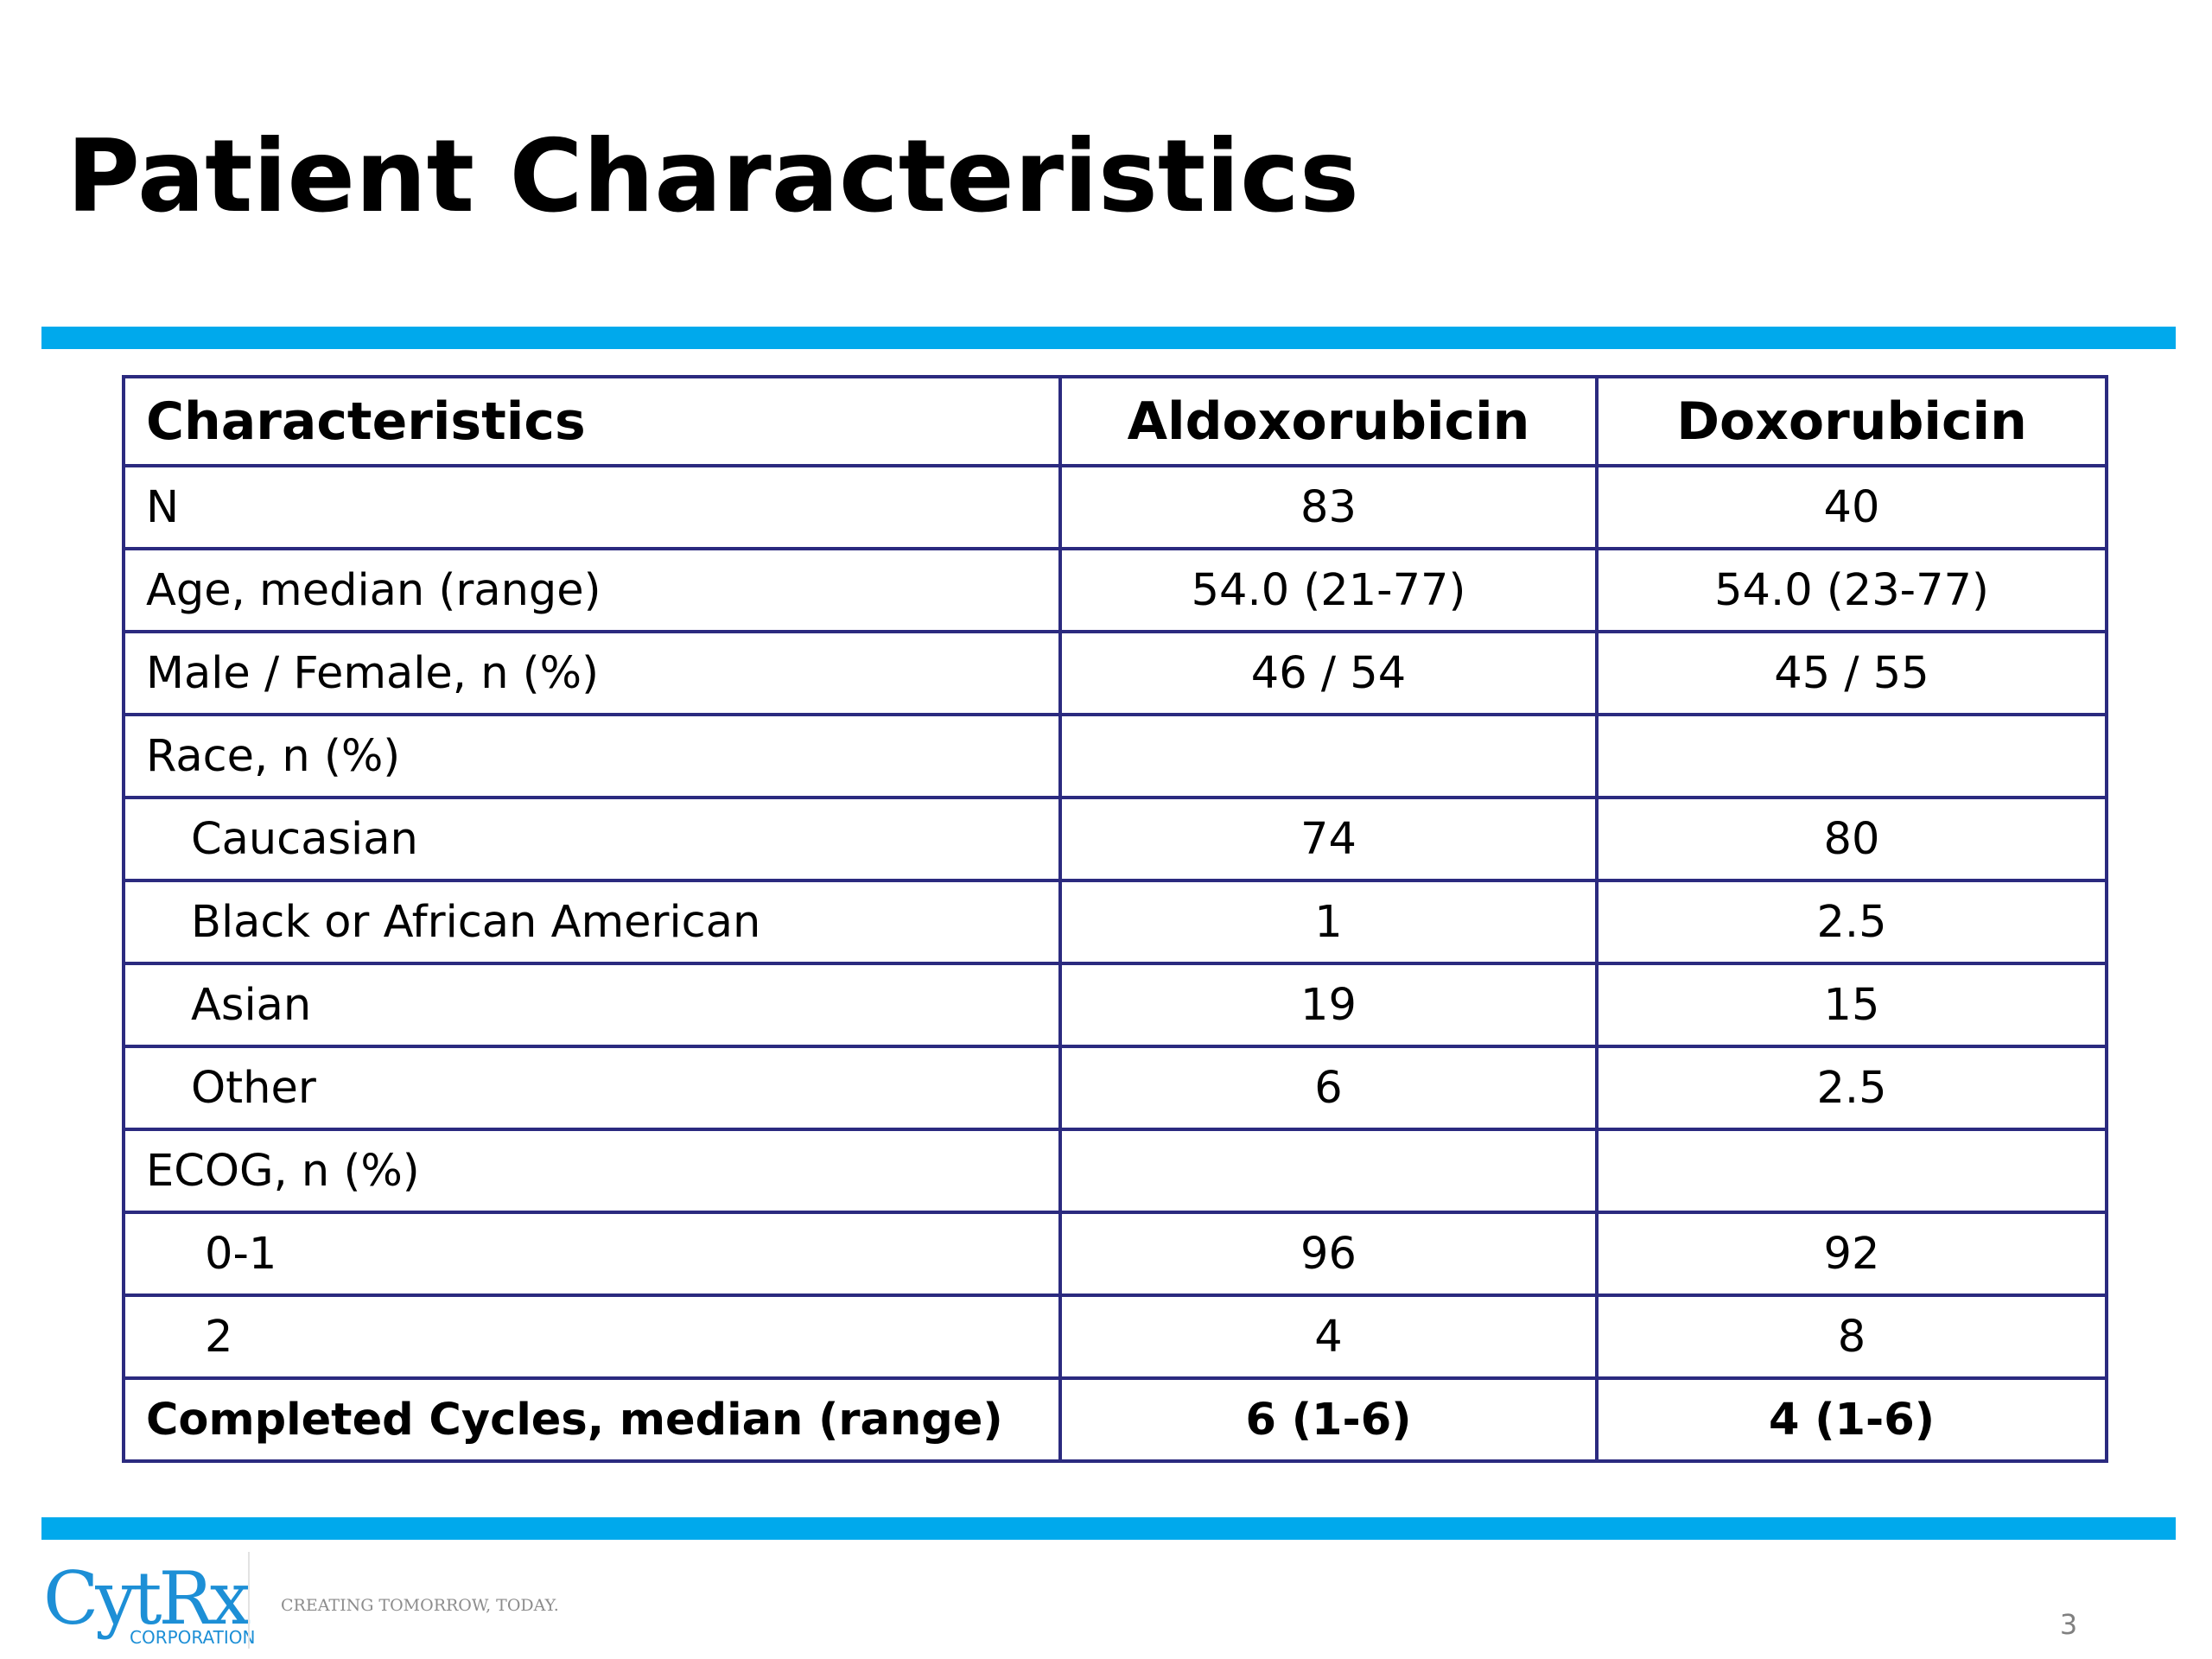  Describe the element at coordinates (1851, 590) in the screenshot. I see `doxorubicin-value: 54.0 (23-77)` at that location.